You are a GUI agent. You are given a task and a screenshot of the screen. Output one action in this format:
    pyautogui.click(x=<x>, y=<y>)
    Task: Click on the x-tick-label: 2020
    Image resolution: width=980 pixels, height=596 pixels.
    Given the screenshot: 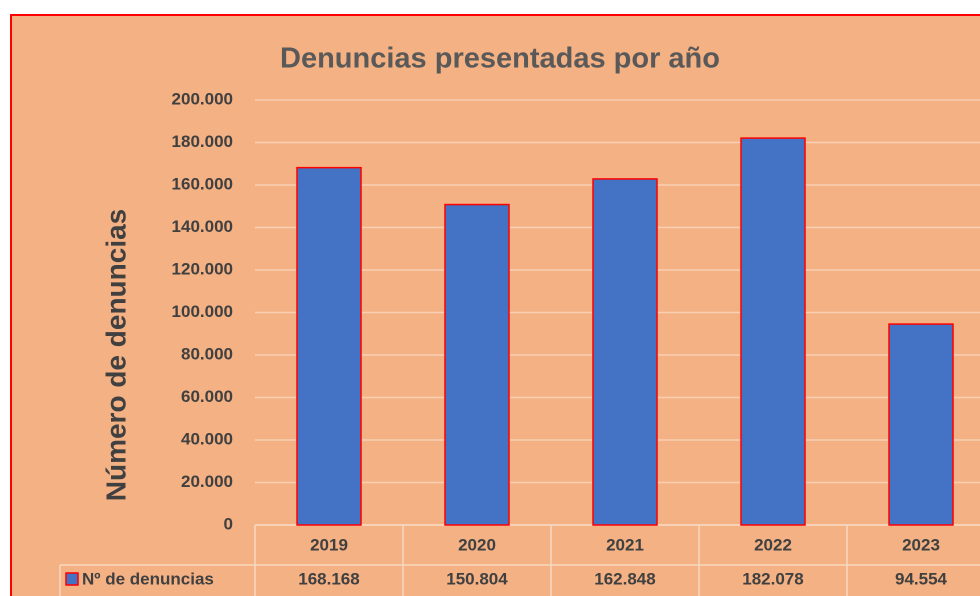 What is the action you would take?
    pyautogui.click(x=477, y=544)
    